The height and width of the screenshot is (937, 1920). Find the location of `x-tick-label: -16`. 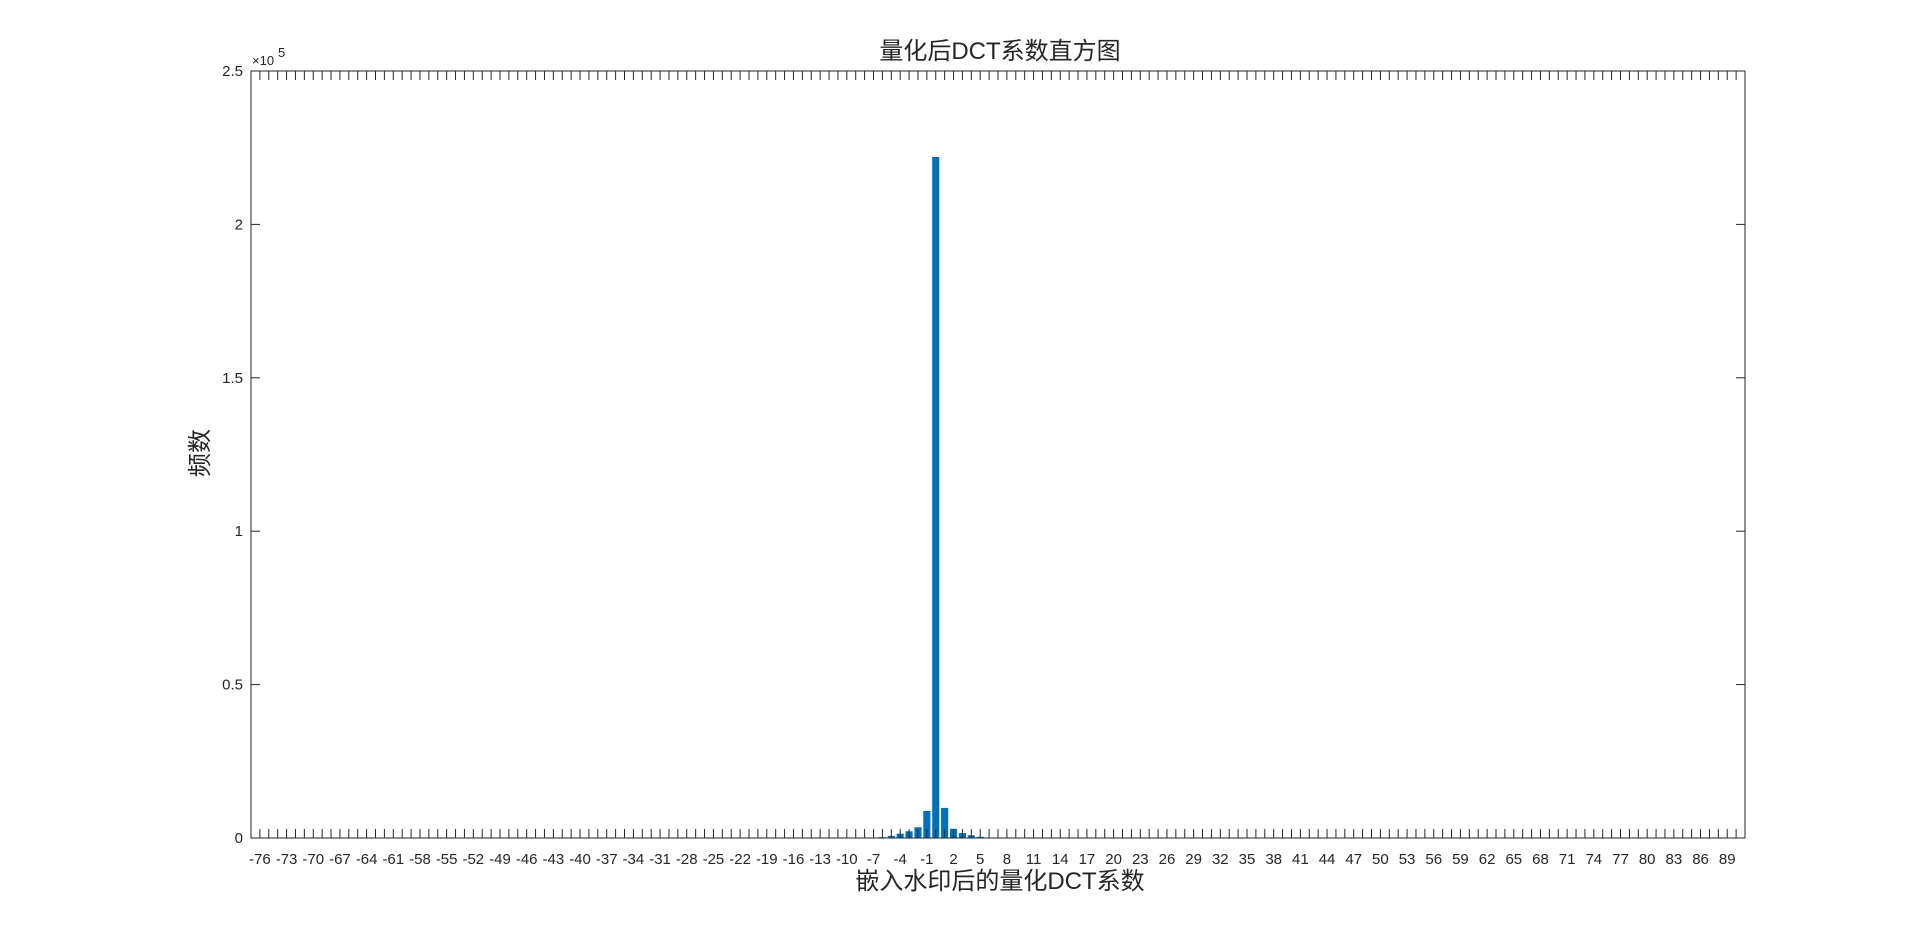

x-tick-label: -16 is located at coordinates (794, 859).